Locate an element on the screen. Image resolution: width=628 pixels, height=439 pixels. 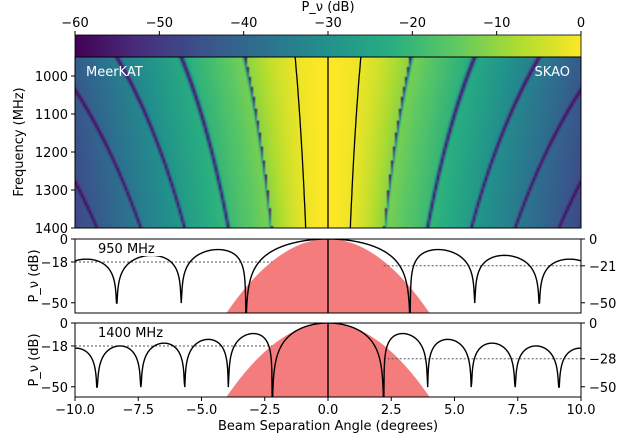
x-axis-label: Beam Separation Angle (degrees) is located at coordinates (328, 426).